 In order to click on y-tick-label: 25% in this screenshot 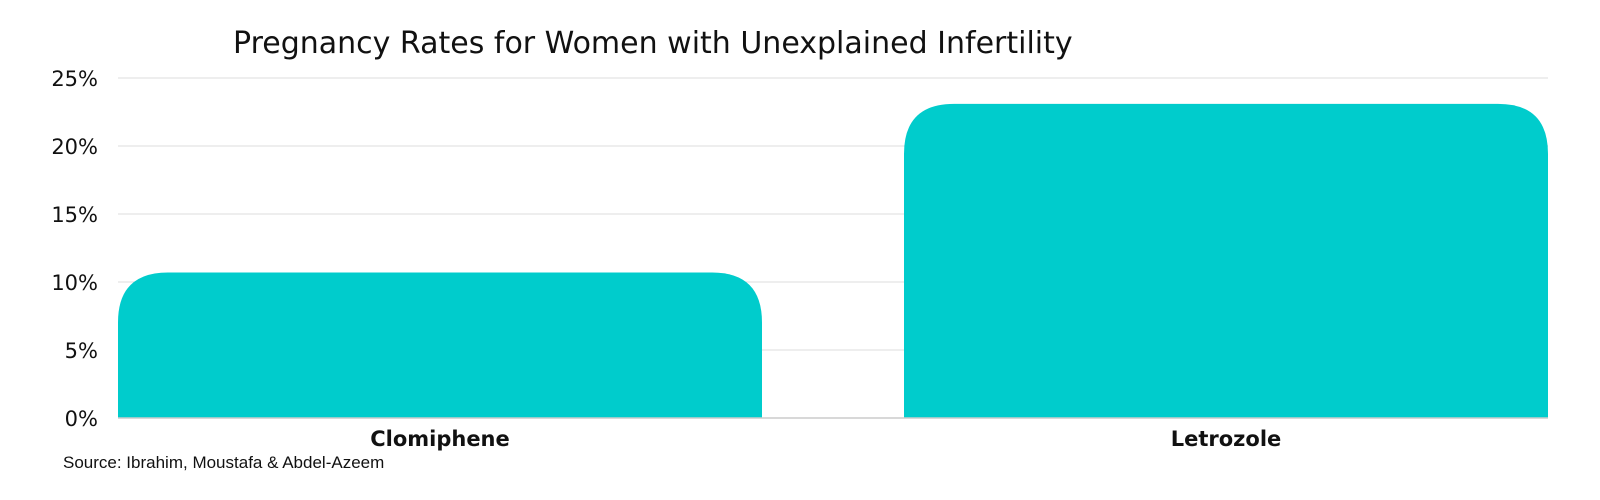, I will do `click(74, 79)`.